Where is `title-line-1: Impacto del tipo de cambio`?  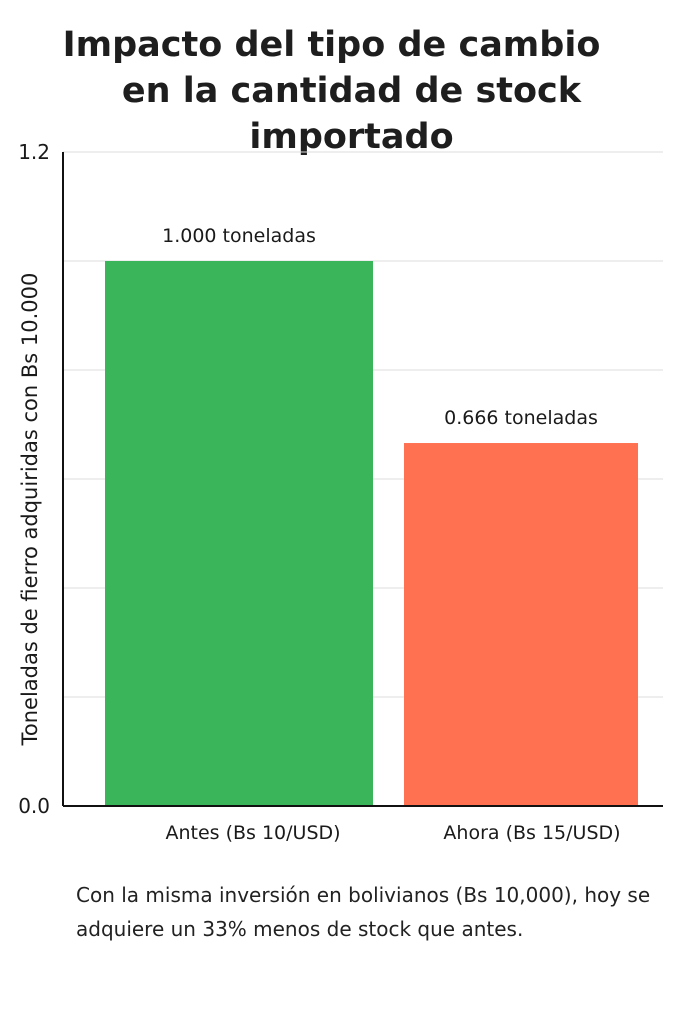 title-line-1: Impacto del tipo de cambio is located at coordinates (331, 45).